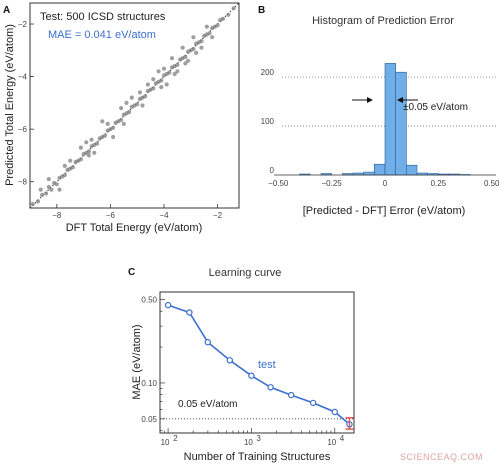 This screenshot has width=499, height=466. What do you see at coordinates (23, 77) in the screenshot?
I see `panel-a-ytick-label: −4` at bounding box center [23, 77].